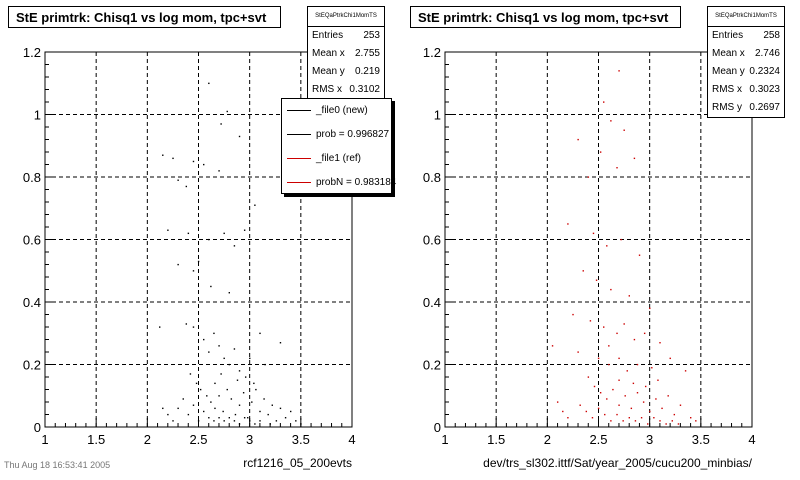  What do you see at coordinates (297, 463) in the screenshot?
I see `x-axis-label: rcf1216_05_200evts` at bounding box center [297, 463].